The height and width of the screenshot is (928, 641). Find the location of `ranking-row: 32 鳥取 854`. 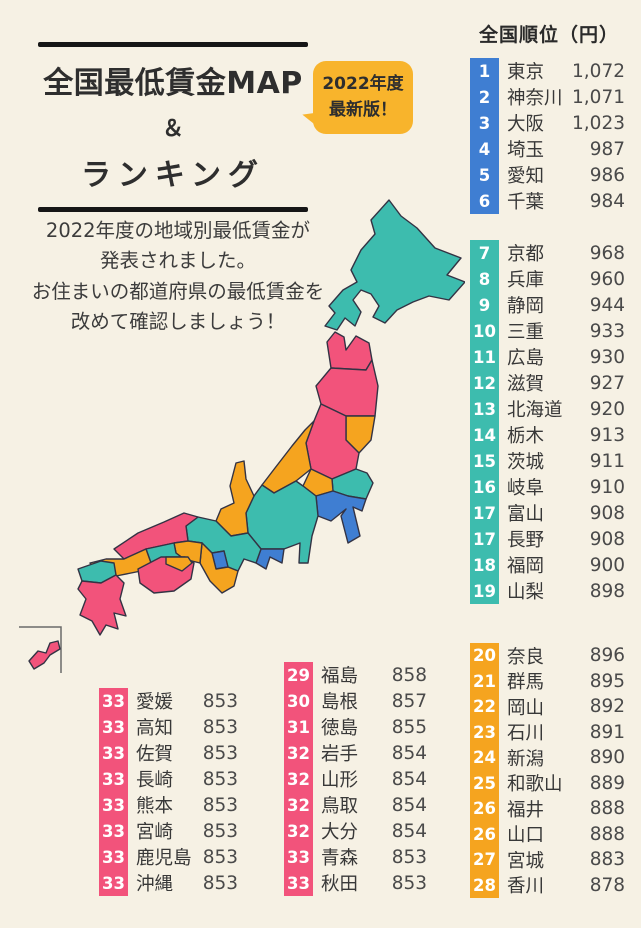

ranking-row: 32 鳥取 854 is located at coordinates (356, 805).